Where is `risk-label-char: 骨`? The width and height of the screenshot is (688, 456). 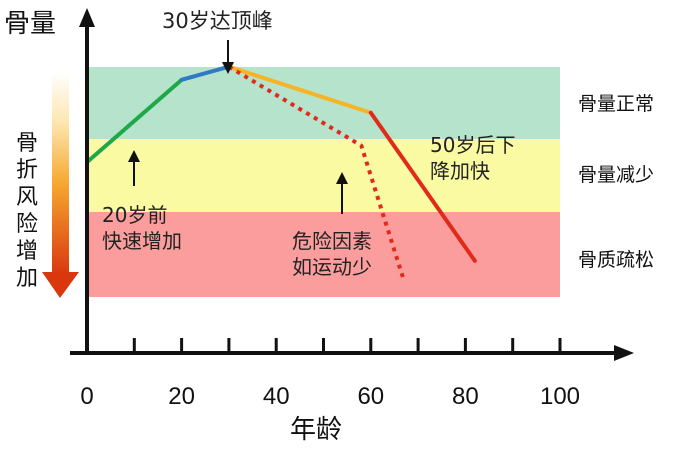
risk-label-char: 骨 is located at coordinates (27, 143).